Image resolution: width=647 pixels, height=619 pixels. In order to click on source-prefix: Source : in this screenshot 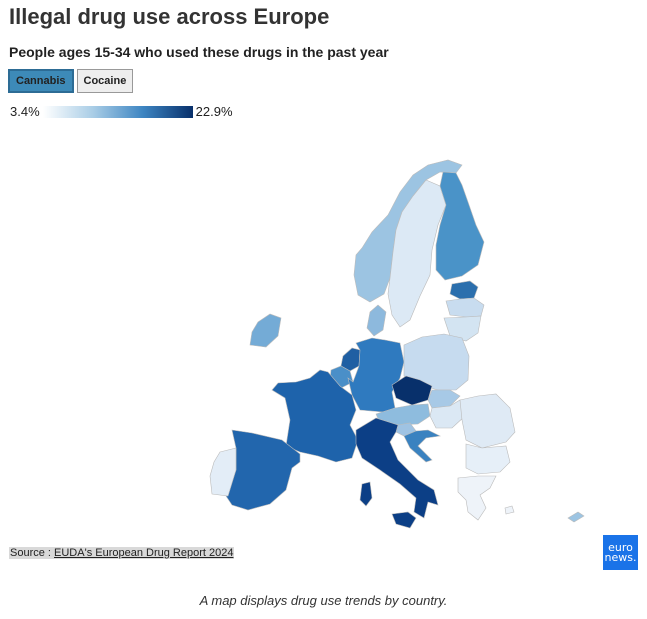, I will do `click(32, 553)`.